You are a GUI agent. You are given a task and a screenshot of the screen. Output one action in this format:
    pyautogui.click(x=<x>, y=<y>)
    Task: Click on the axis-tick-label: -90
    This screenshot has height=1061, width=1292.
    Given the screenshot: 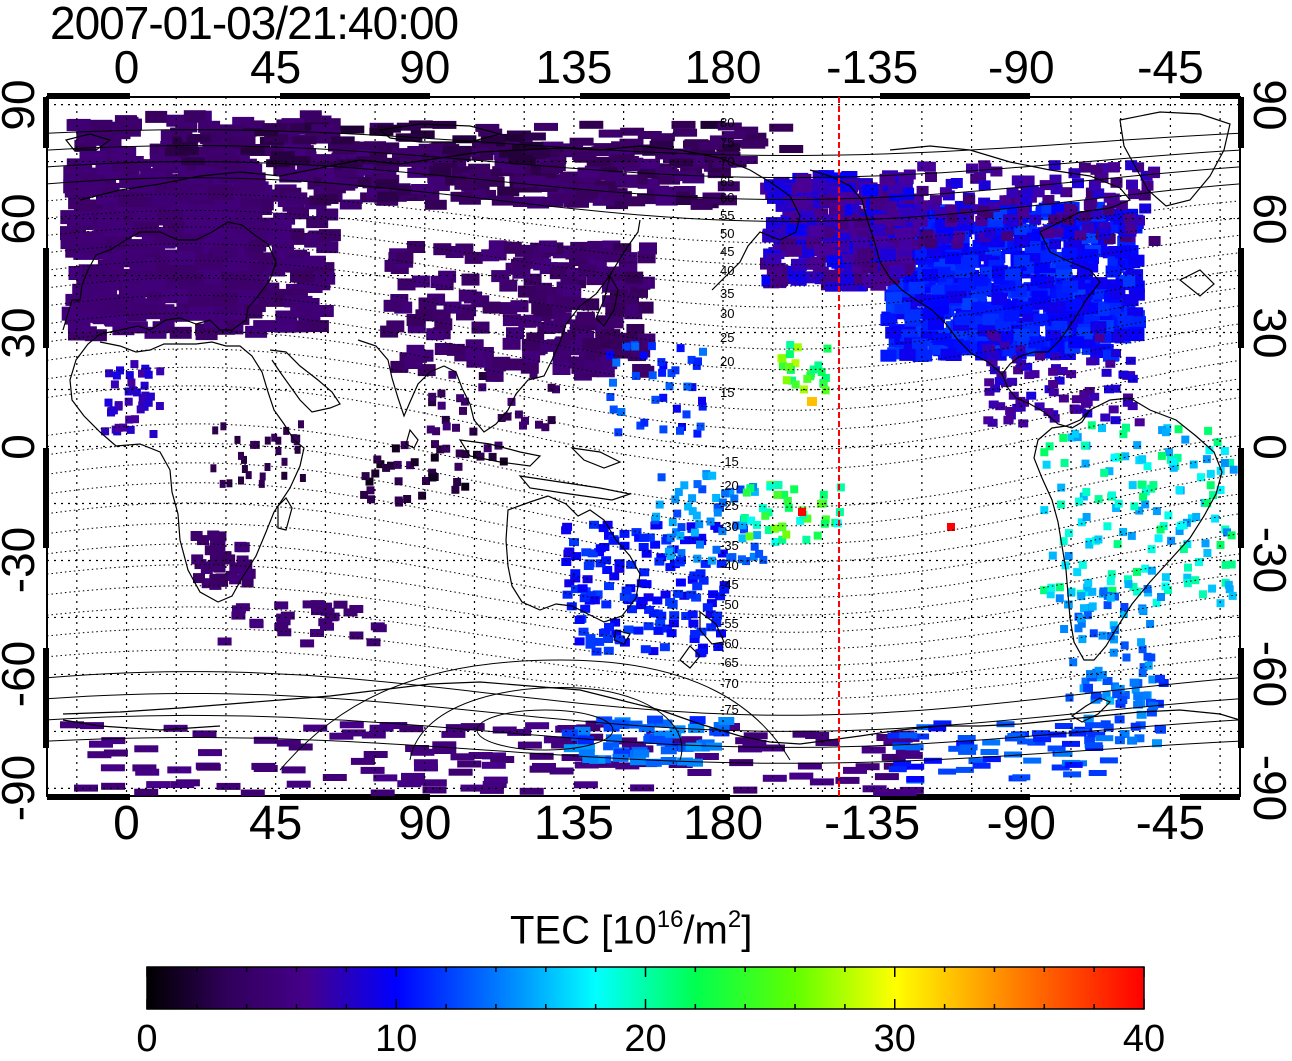 What is the action you would take?
    pyautogui.click(x=22, y=788)
    